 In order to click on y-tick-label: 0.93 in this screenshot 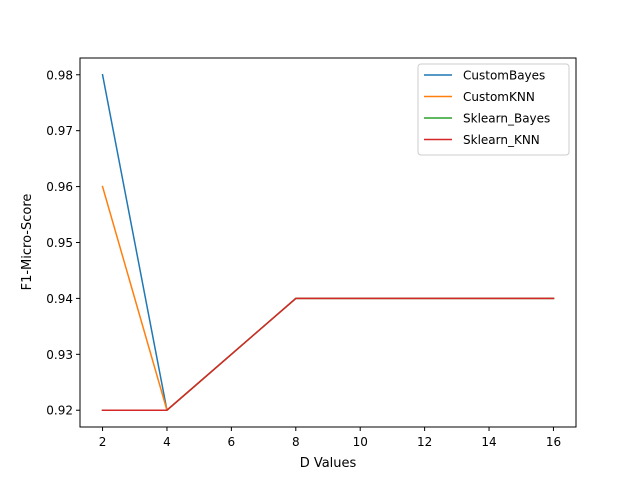, I will do `click(59, 355)`.